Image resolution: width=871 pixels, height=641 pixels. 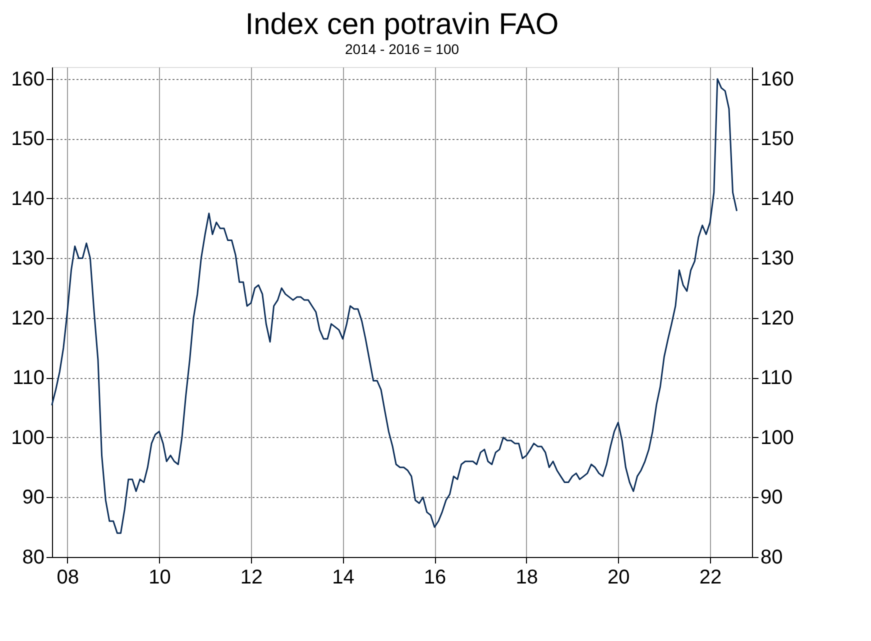 What do you see at coordinates (777, 79) in the screenshot?
I see `y2-tick-label: 160` at bounding box center [777, 79].